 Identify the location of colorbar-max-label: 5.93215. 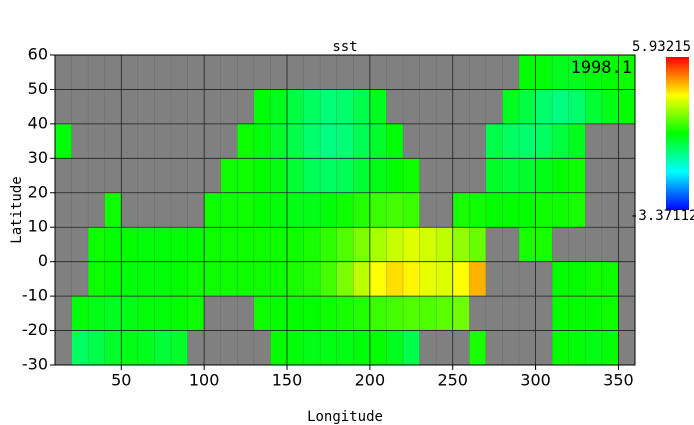
(661, 47).